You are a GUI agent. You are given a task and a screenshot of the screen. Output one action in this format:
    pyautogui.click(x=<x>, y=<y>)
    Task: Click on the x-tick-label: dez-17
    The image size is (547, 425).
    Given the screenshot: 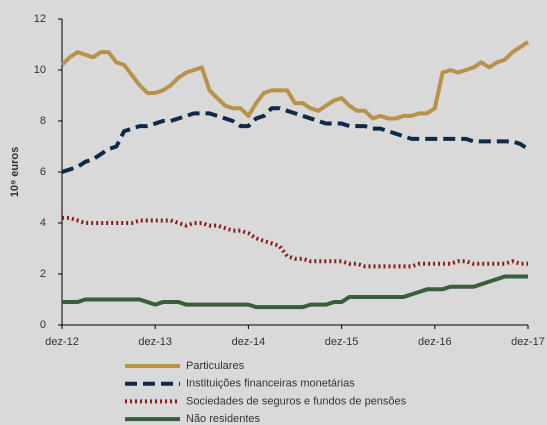 What is the action you would take?
    pyautogui.click(x=528, y=342)
    